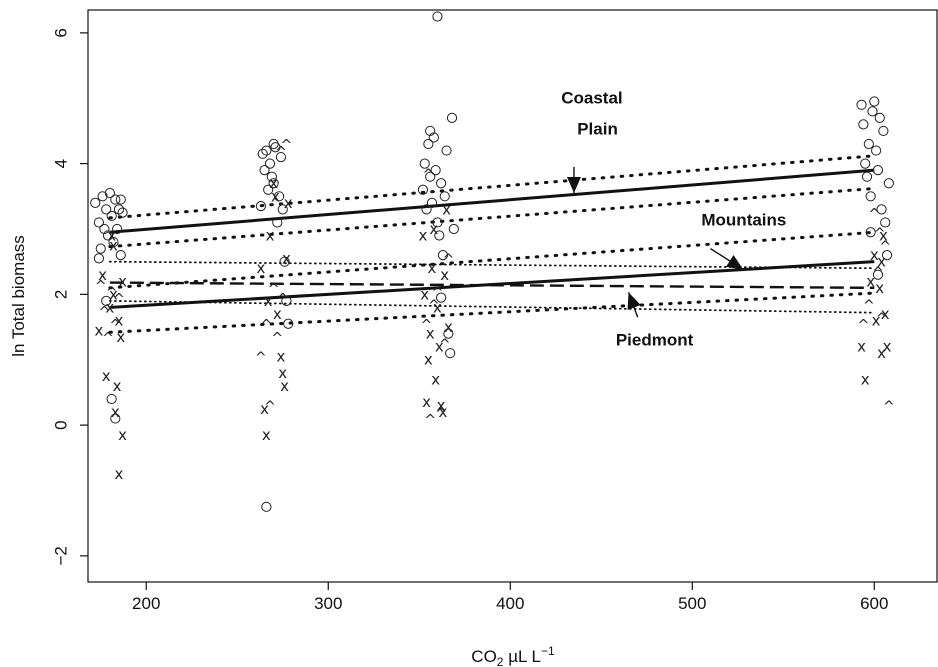  I want to click on annotation-coastal-text: Coastal, so click(591, 97).